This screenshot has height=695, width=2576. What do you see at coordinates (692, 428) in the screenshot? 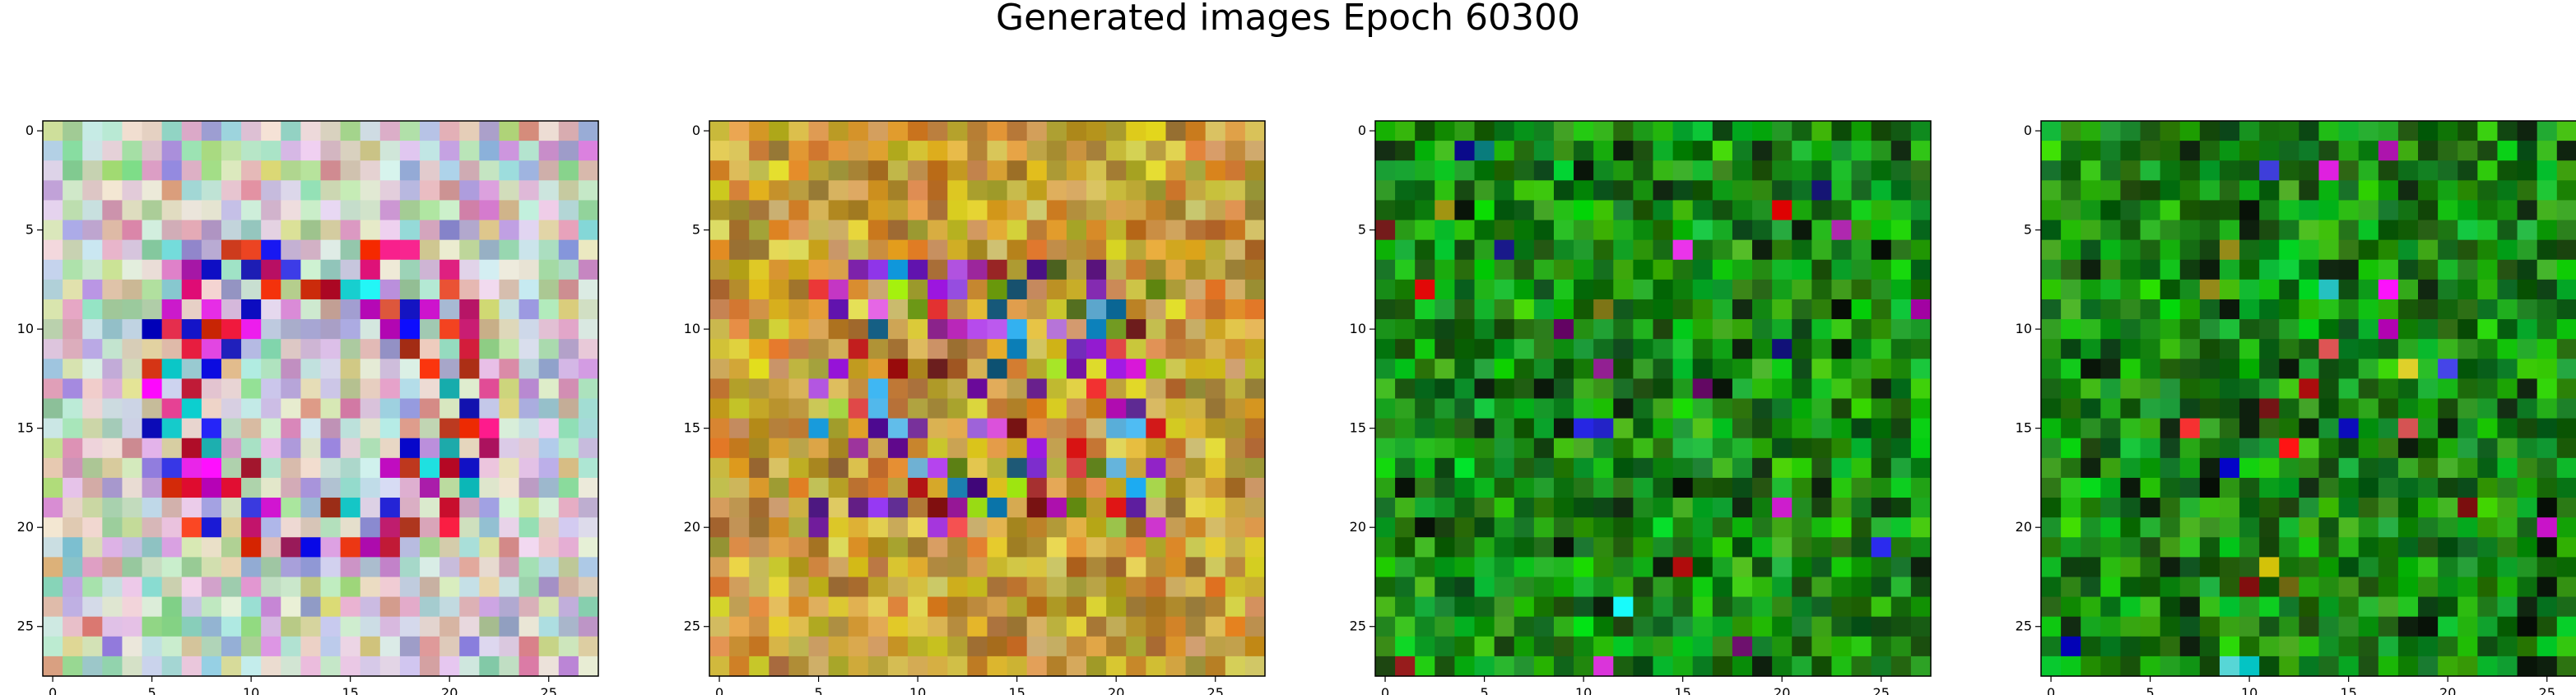
I see `y-tick-label: 15` at bounding box center [692, 428].